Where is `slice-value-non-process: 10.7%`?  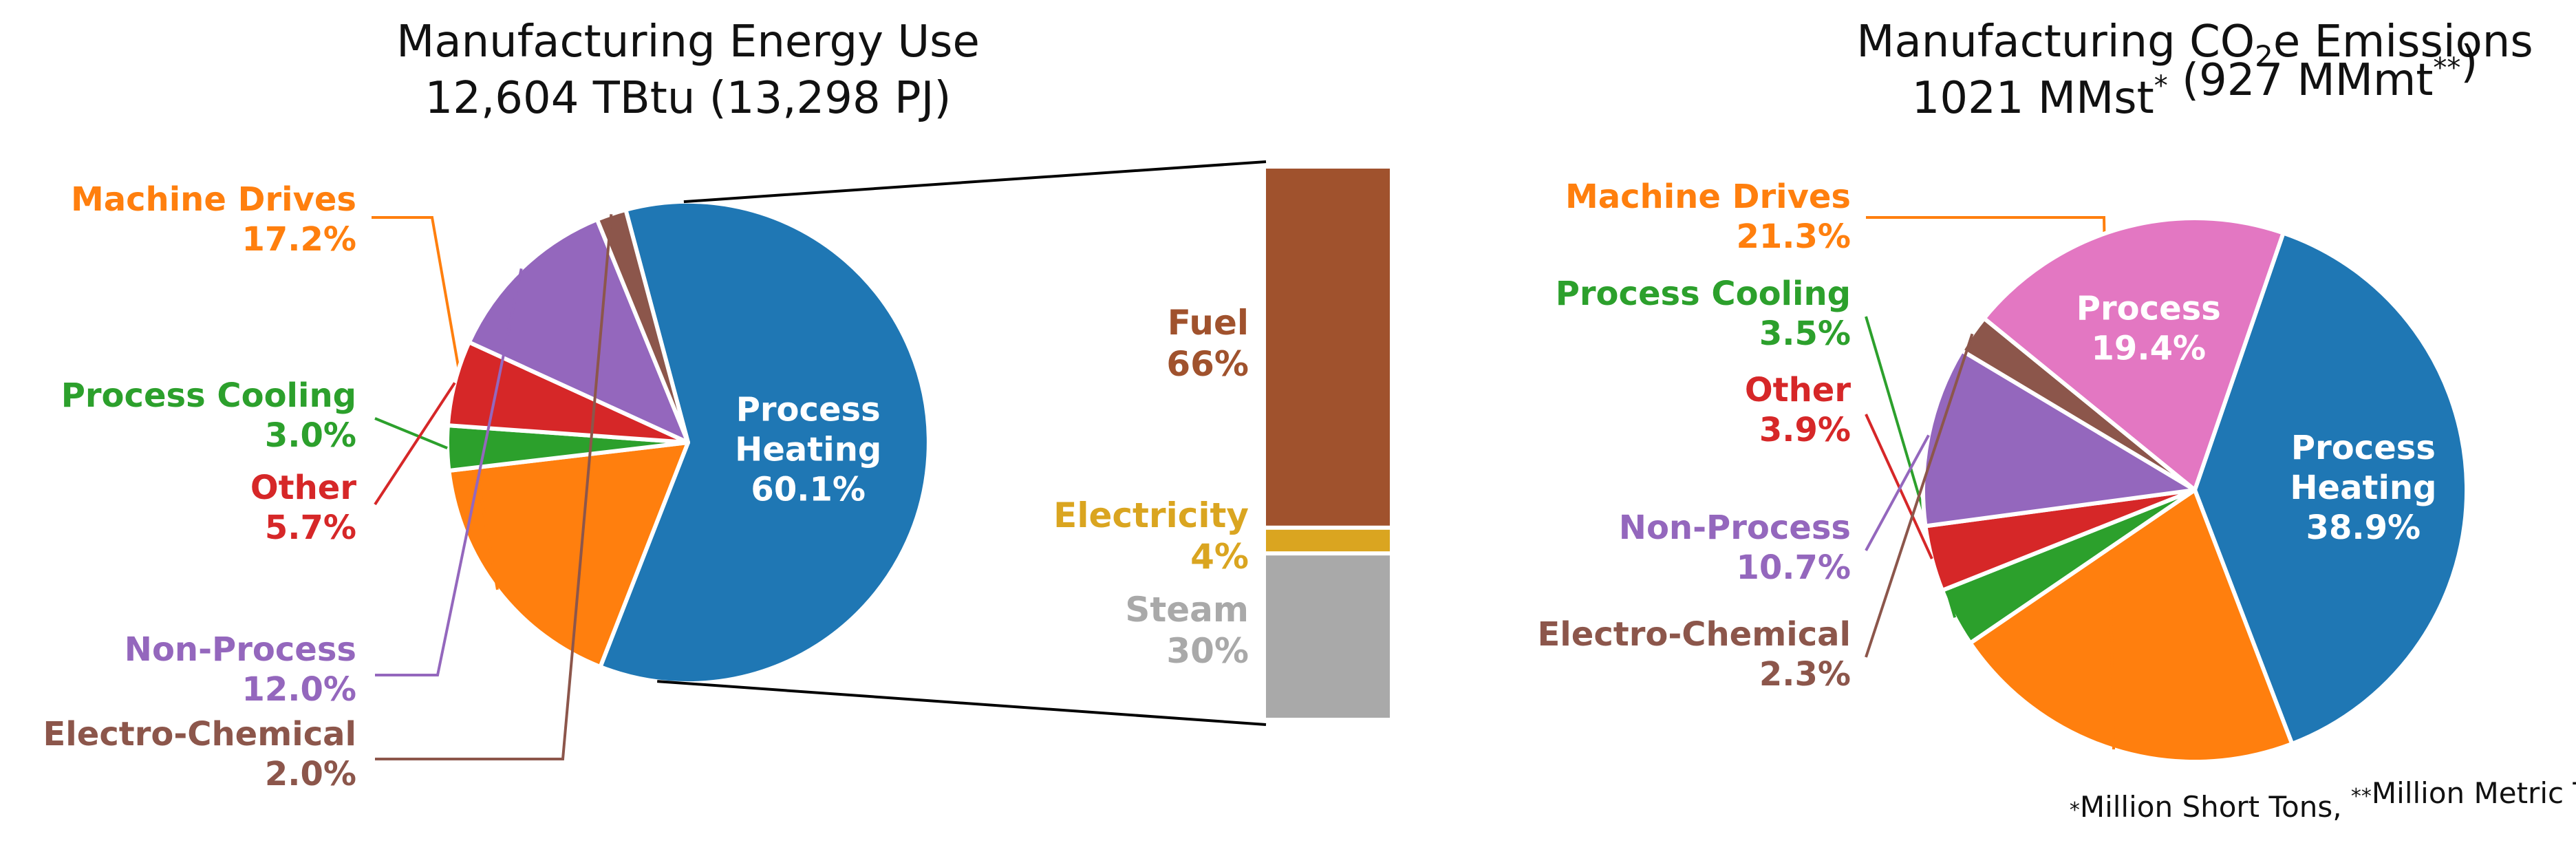 slice-value-non-process: 10.7% is located at coordinates (1793, 567).